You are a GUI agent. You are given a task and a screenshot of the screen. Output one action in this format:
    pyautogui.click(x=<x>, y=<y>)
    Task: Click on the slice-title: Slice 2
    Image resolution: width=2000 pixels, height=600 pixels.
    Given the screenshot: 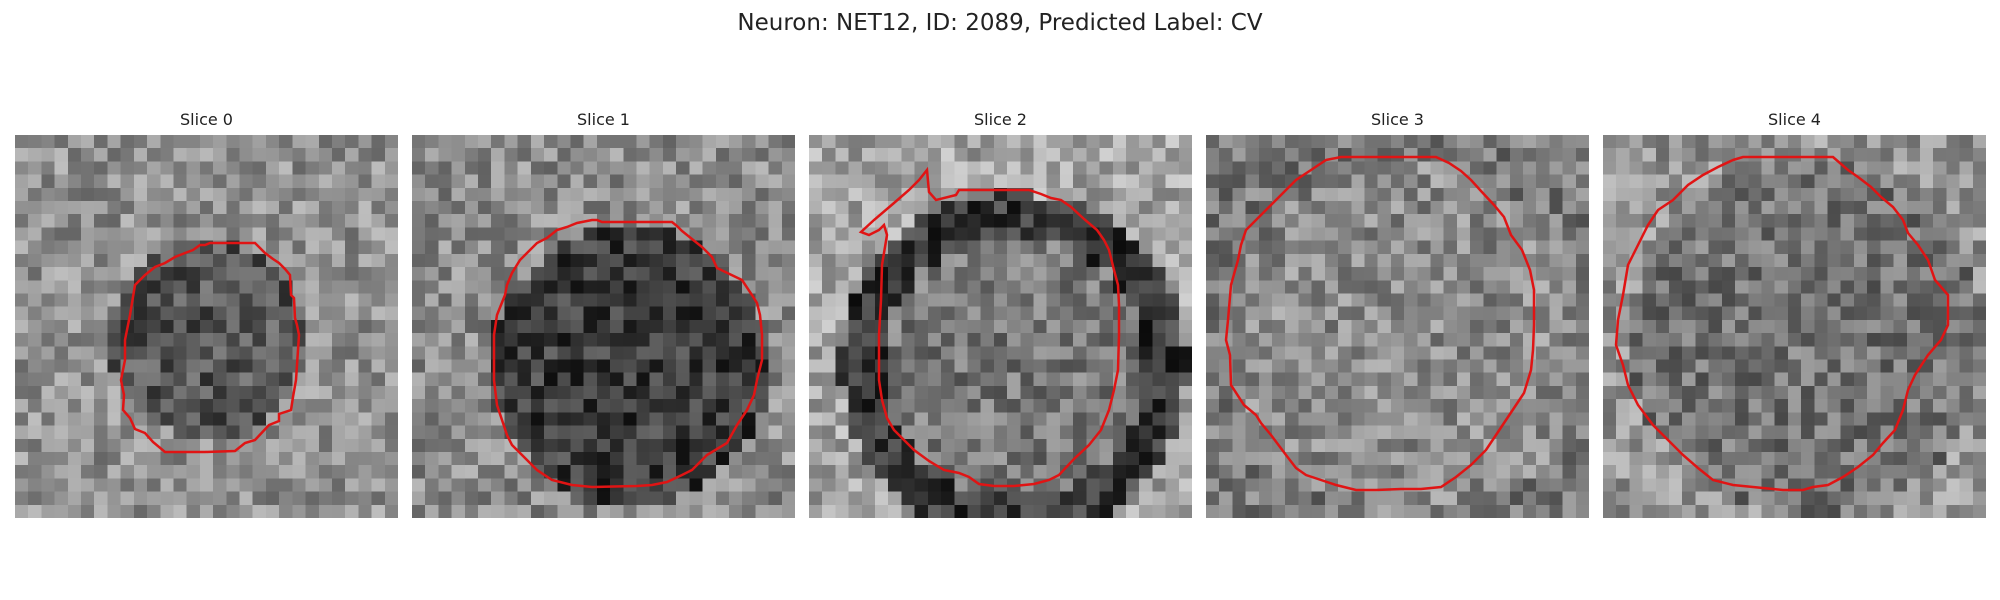 What is the action you would take?
    pyautogui.click(x=1000, y=119)
    